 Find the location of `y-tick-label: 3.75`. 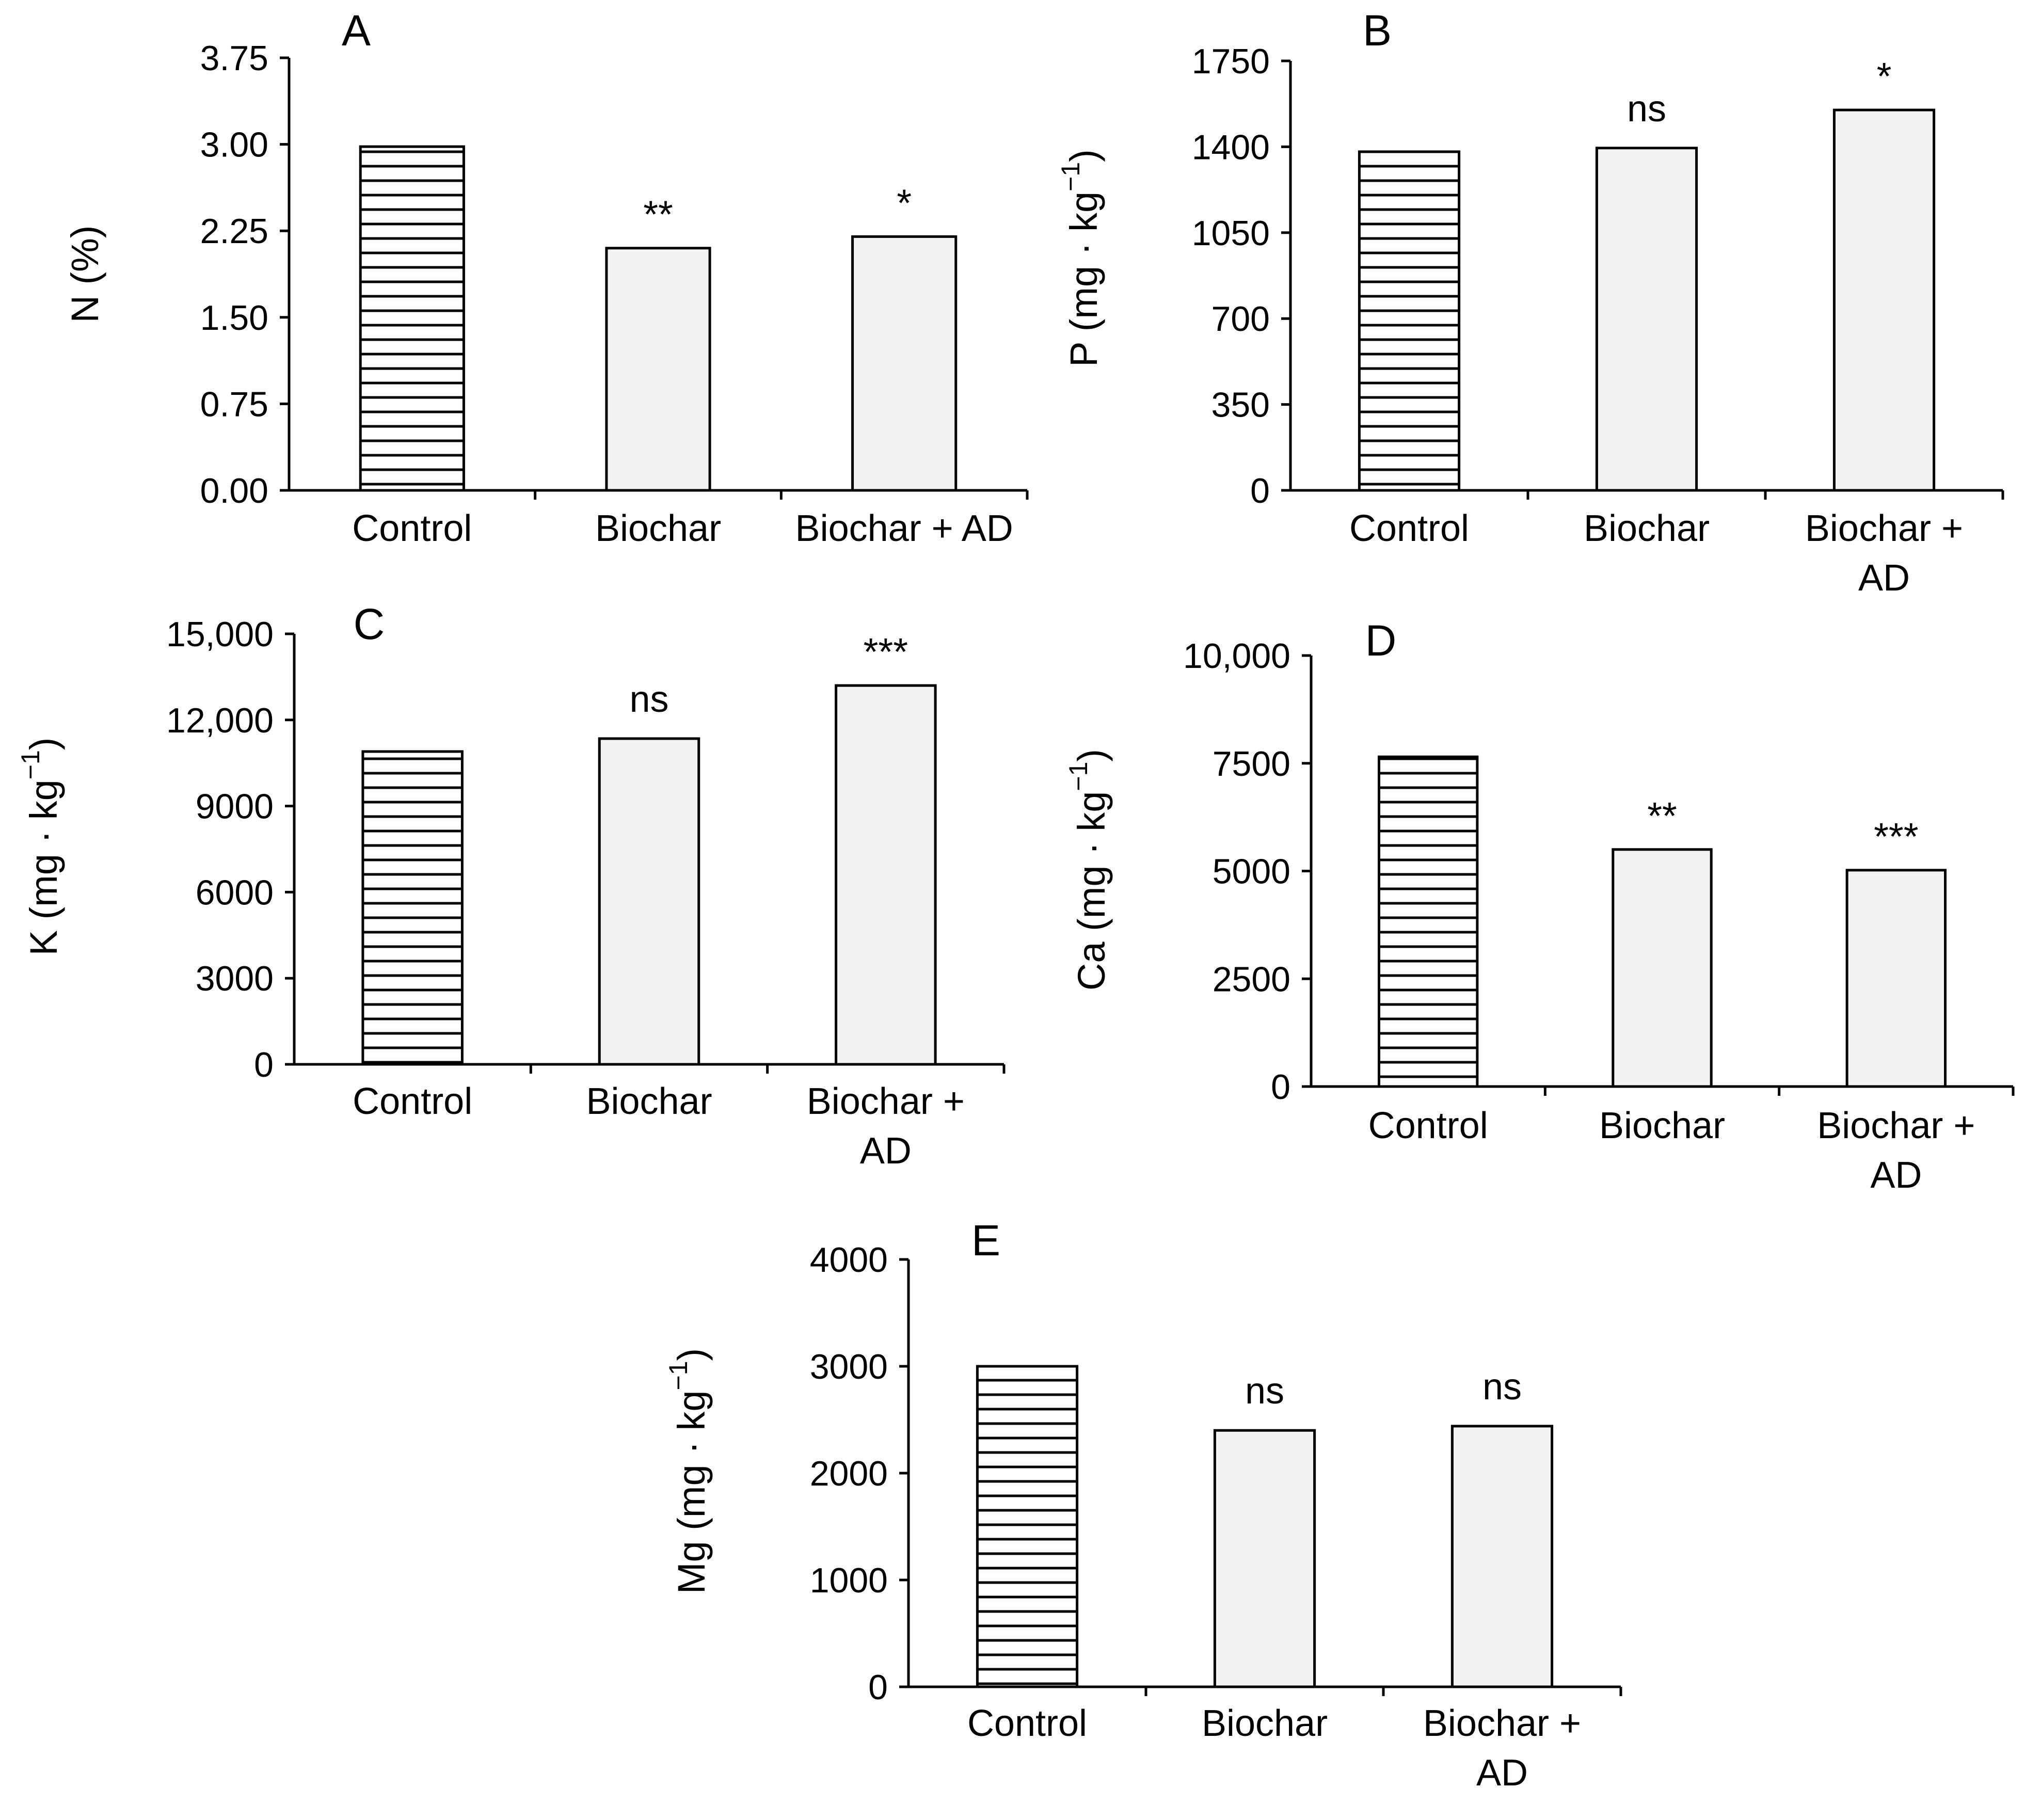

y-tick-label: 3.75 is located at coordinates (234, 59).